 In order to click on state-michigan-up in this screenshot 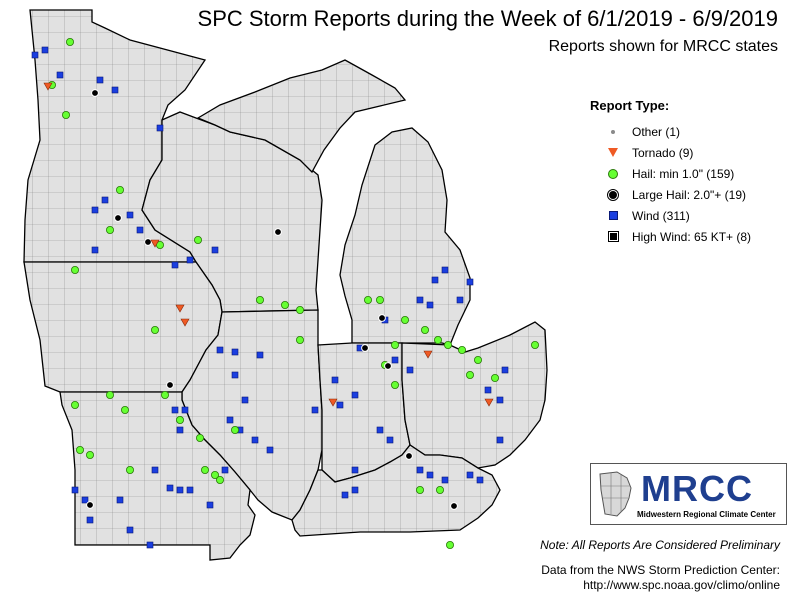, I will do `click(301, 116)`.